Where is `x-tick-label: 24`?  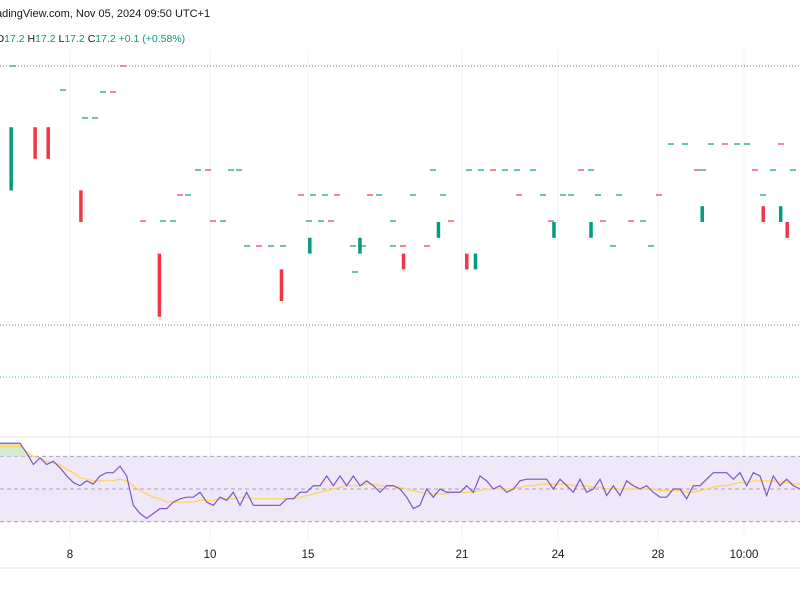
x-tick-label: 24 is located at coordinates (558, 555).